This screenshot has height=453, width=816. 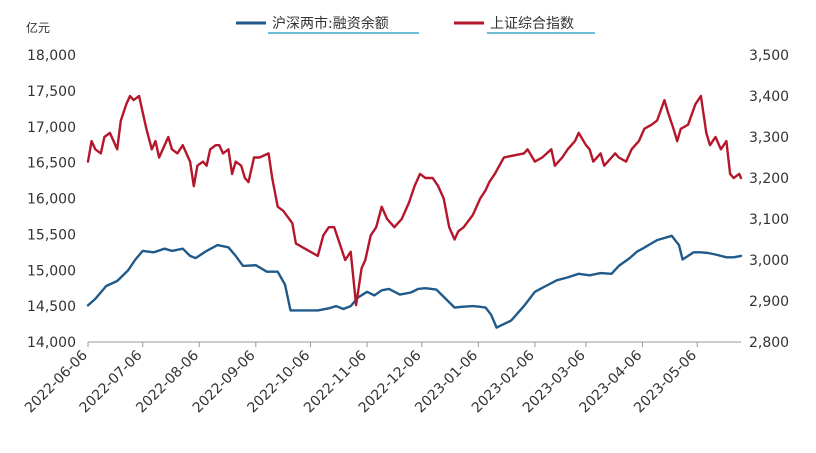 What do you see at coordinates (769, 343) in the screenshot?
I see `right-axis-tick-label: 2,800` at bounding box center [769, 343].